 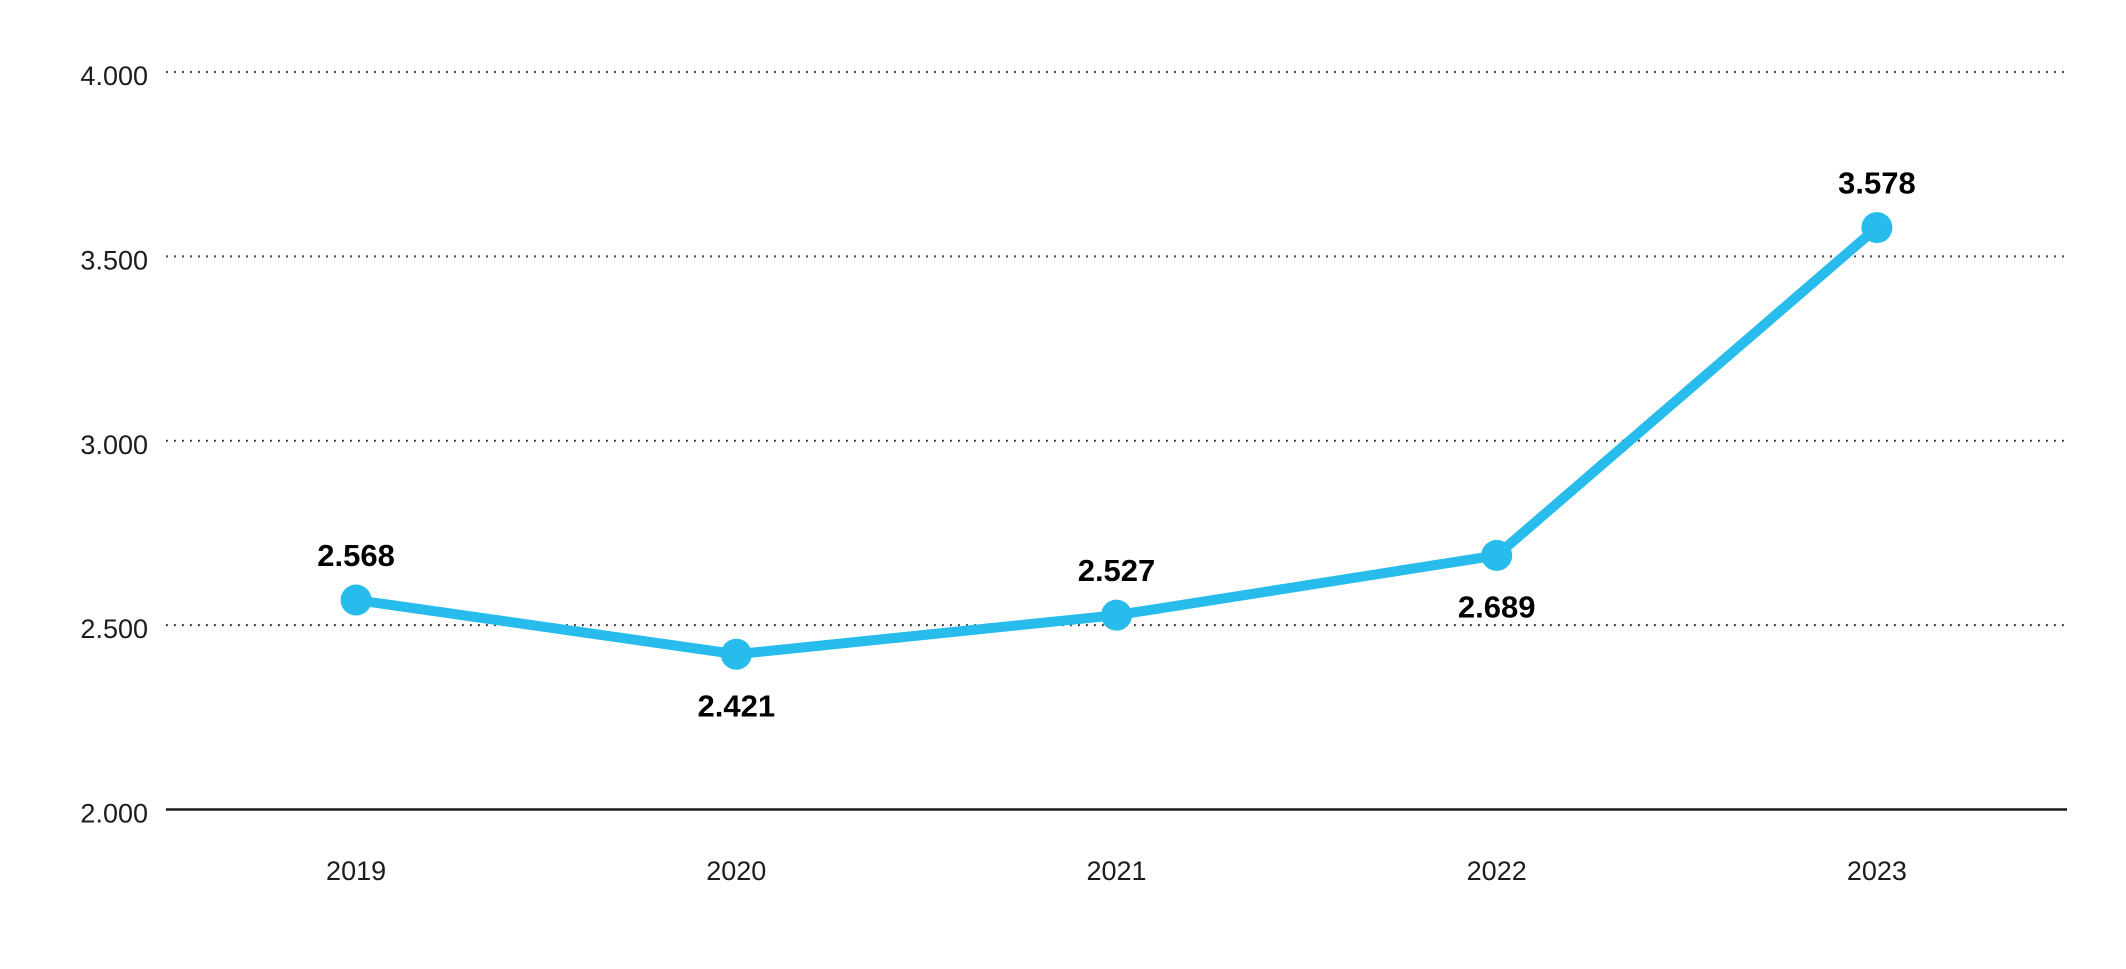 I want to click on data-point-label: 2.421, so click(x=737, y=705).